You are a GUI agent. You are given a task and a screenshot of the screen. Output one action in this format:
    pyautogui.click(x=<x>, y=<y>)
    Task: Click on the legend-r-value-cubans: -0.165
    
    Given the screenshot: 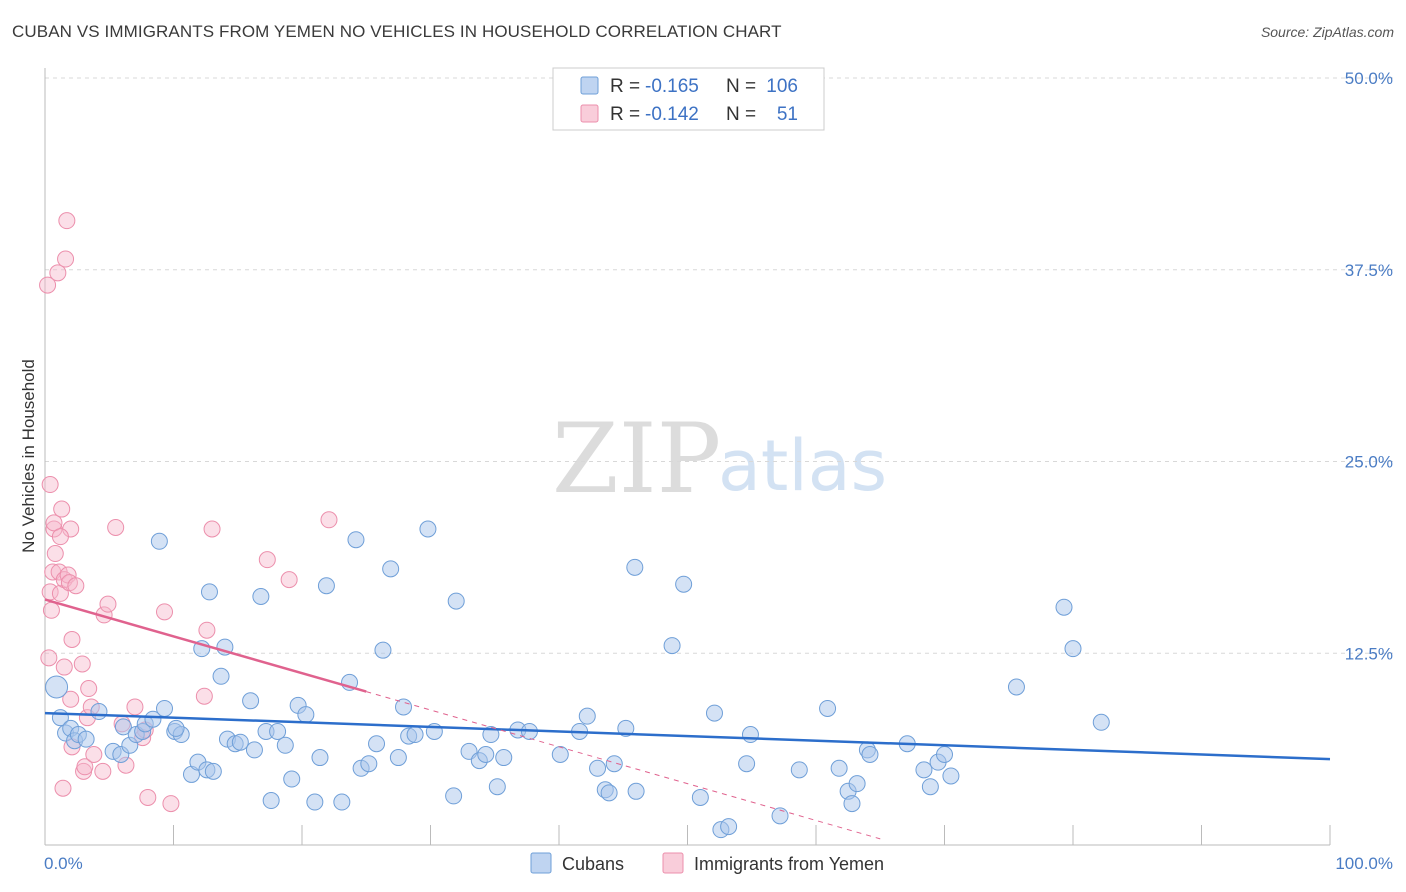 What is the action you would take?
    pyautogui.click(x=672, y=86)
    